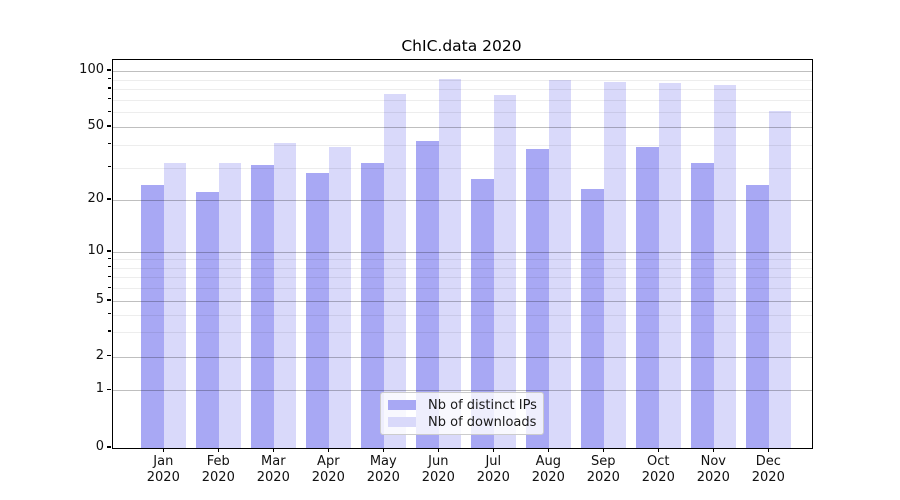 The width and height of the screenshot is (900, 500). What do you see at coordinates (208, 320) in the screenshot?
I see `bar-ips-feb` at bounding box center [208, 320].